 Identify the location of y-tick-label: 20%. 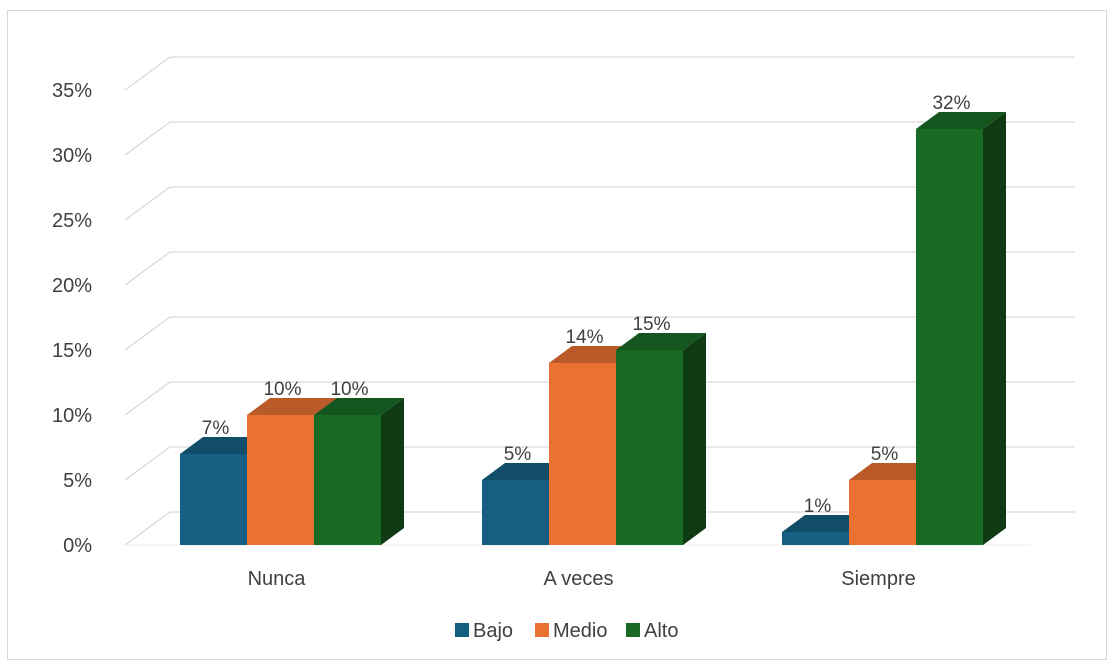
(72, 286).